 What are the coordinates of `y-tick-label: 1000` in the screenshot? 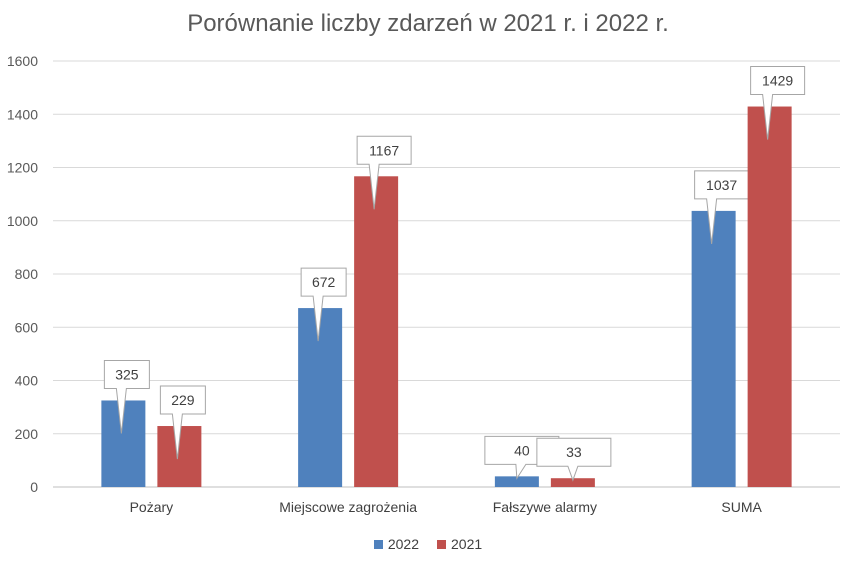 It's located at (22, 221).